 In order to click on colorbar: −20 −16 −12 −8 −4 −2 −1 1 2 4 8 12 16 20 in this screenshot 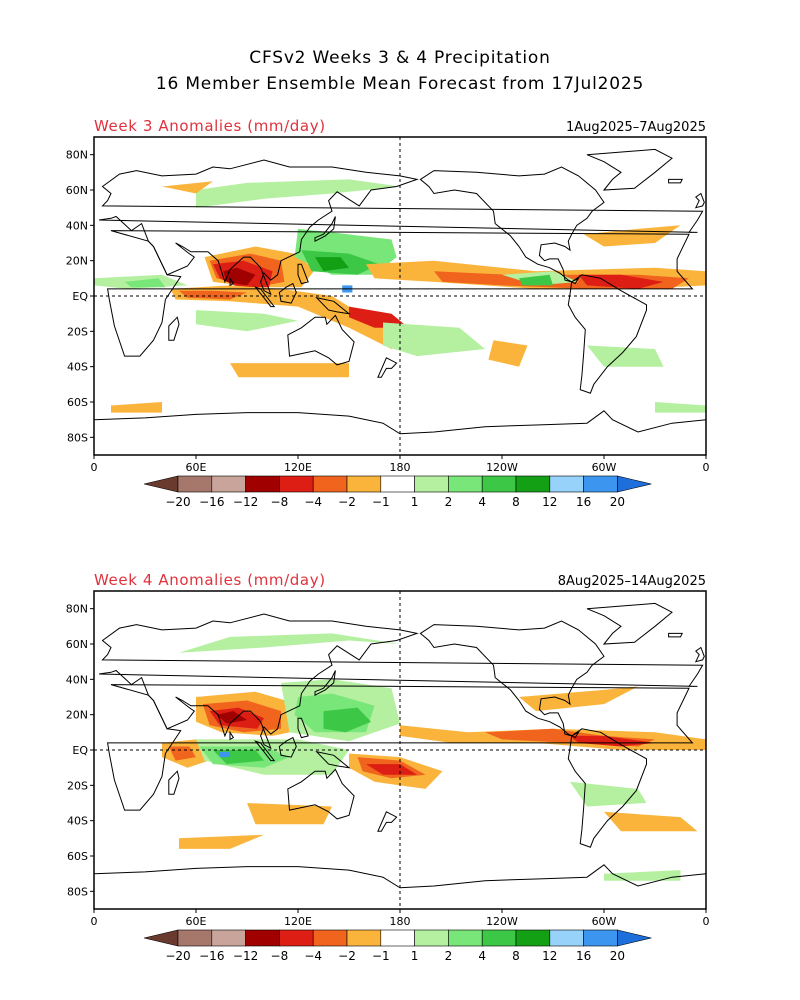, I will do `click(397, 946)`.